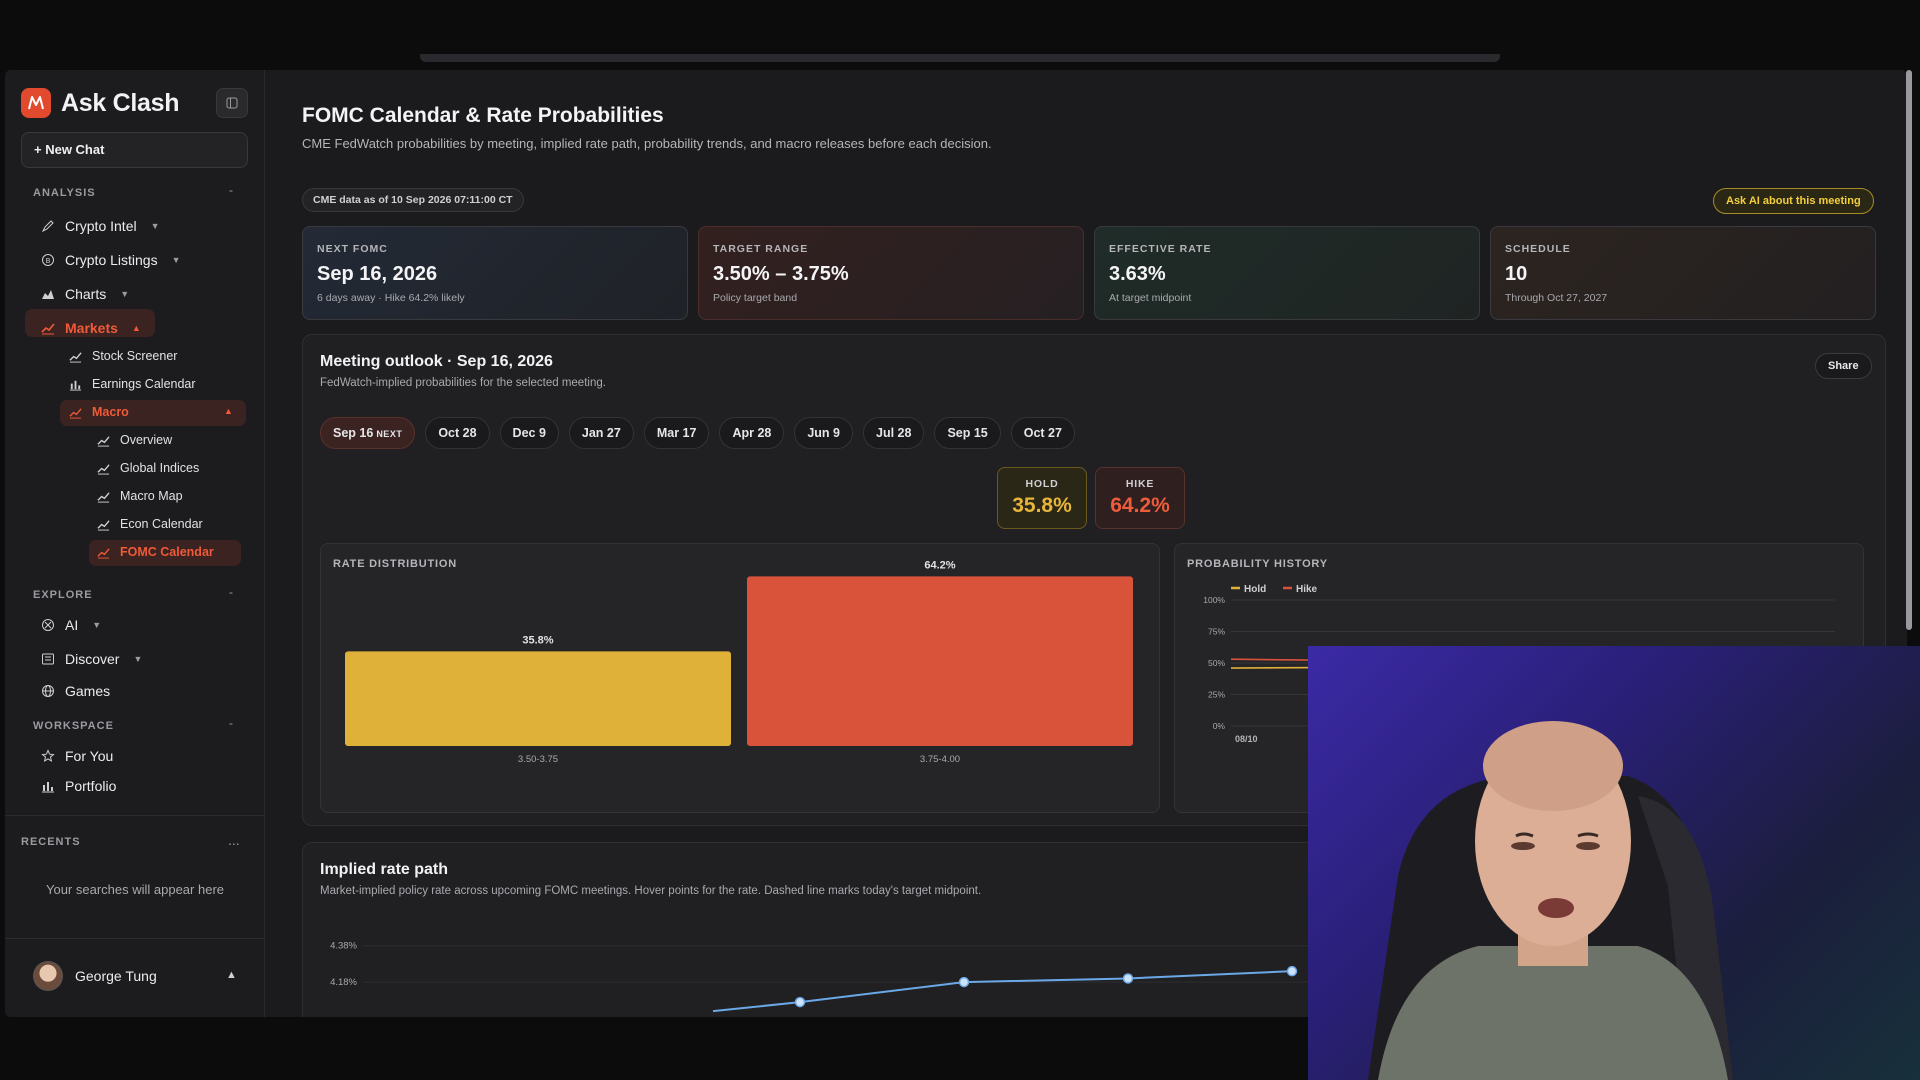 The image size is (1920, 1080). What do you see at coordinates (1287, 273) in the screenshot?
I see `effective-rate-card: EFFECTIVE RATE 3.63% At target midpoint` at bounding box center [1287, 273].